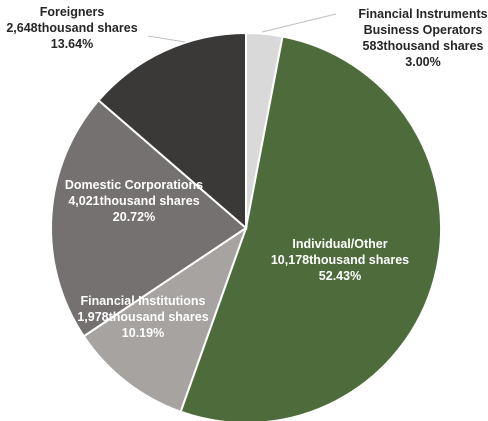 This screenshot has width=488, height=421. Describe the element at coordinates (422, 14) in the screenshot. I see `slice-label-line: Financial Instruments` at that location.